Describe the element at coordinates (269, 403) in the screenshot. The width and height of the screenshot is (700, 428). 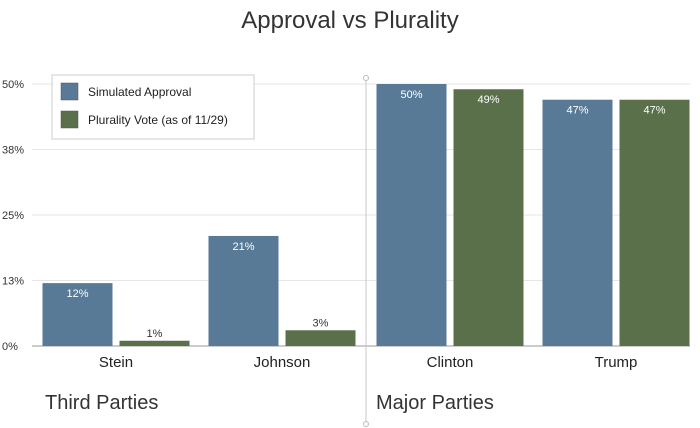
I see `group-labels: Third Parties Major Parties` at that location.